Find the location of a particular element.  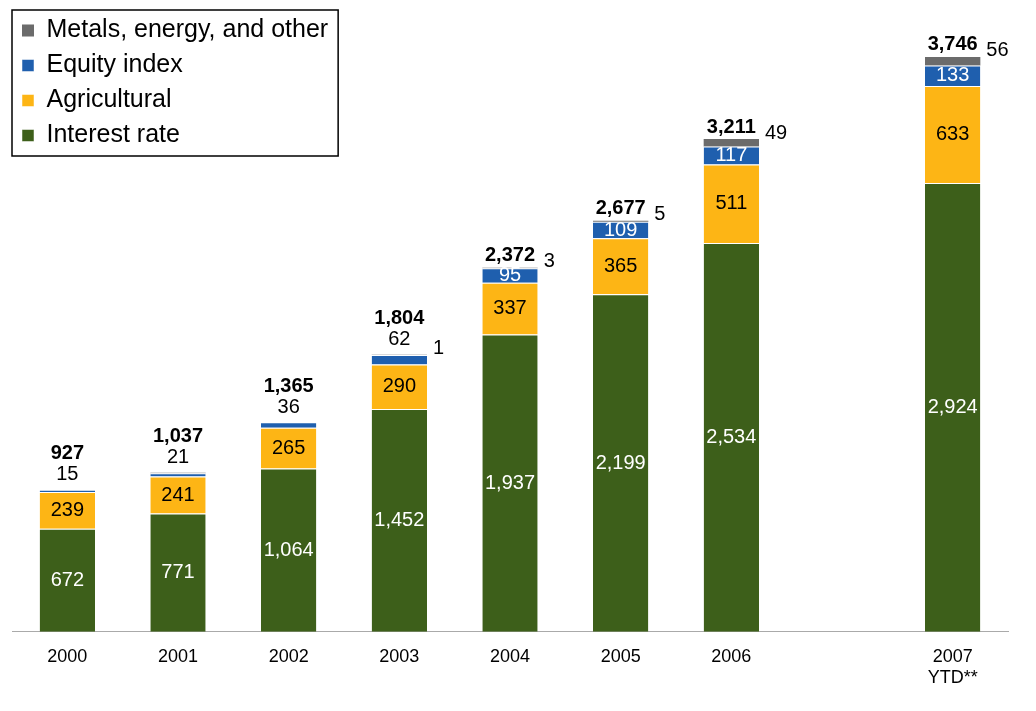

legend-label: Equity index is located at coordinates (115, 63).